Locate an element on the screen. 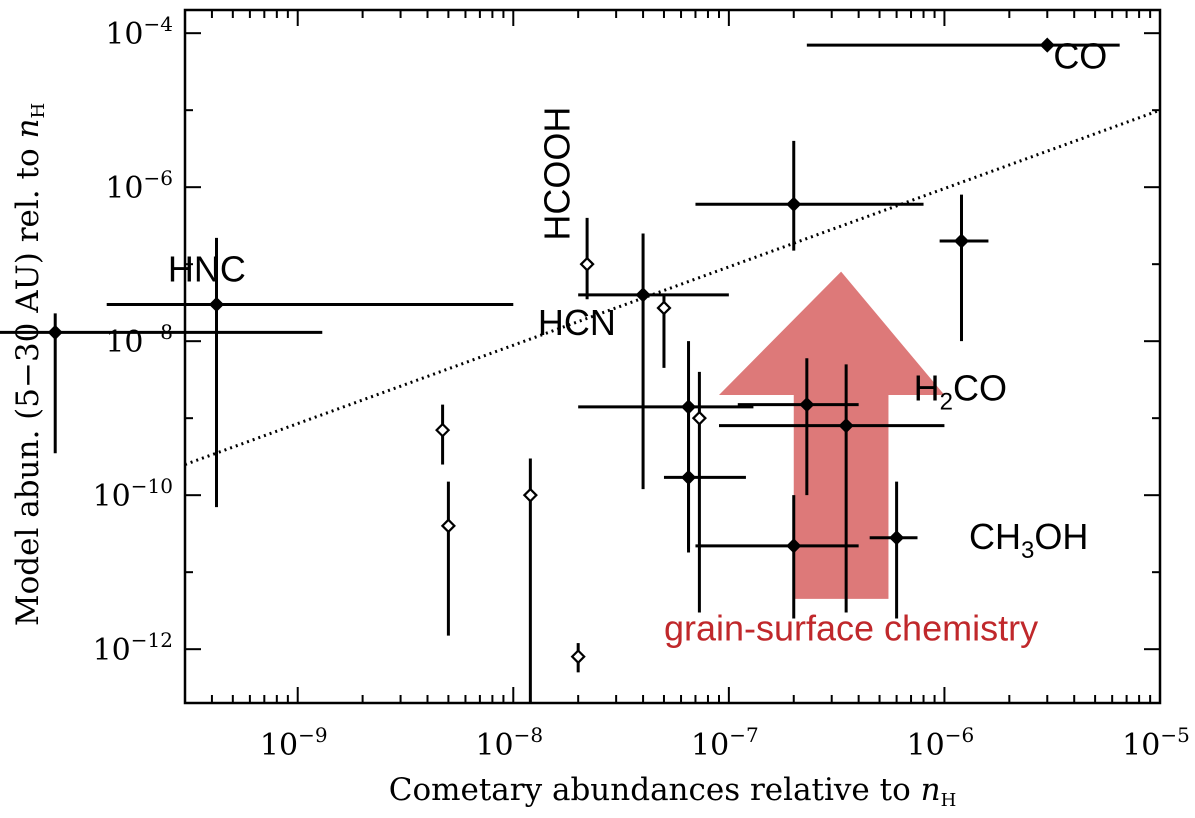 The width and height of the screenshot is (1195, 818). annotation-grain-surface: grain-surface chemistry is located at coordinates (851, 627).